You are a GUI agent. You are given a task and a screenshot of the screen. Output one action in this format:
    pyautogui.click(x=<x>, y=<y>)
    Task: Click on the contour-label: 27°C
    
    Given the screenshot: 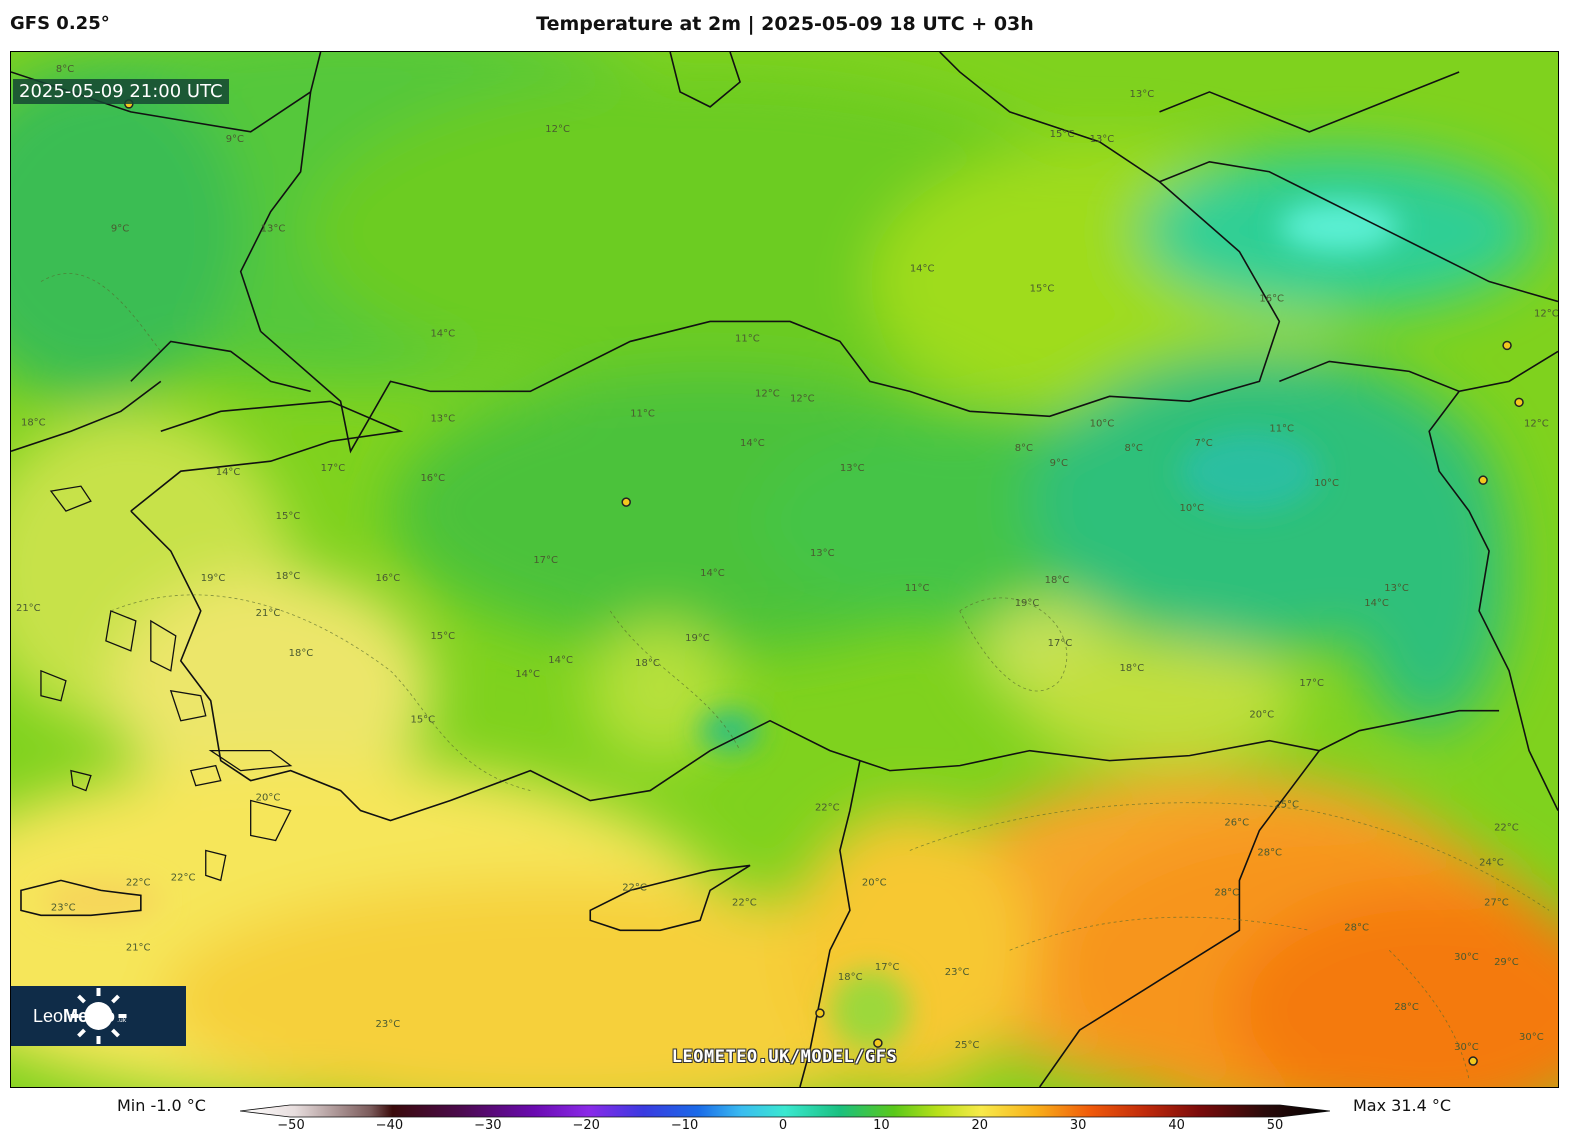 What is the action you would take?
    pyautogui.click(x=1496, y=902)
    